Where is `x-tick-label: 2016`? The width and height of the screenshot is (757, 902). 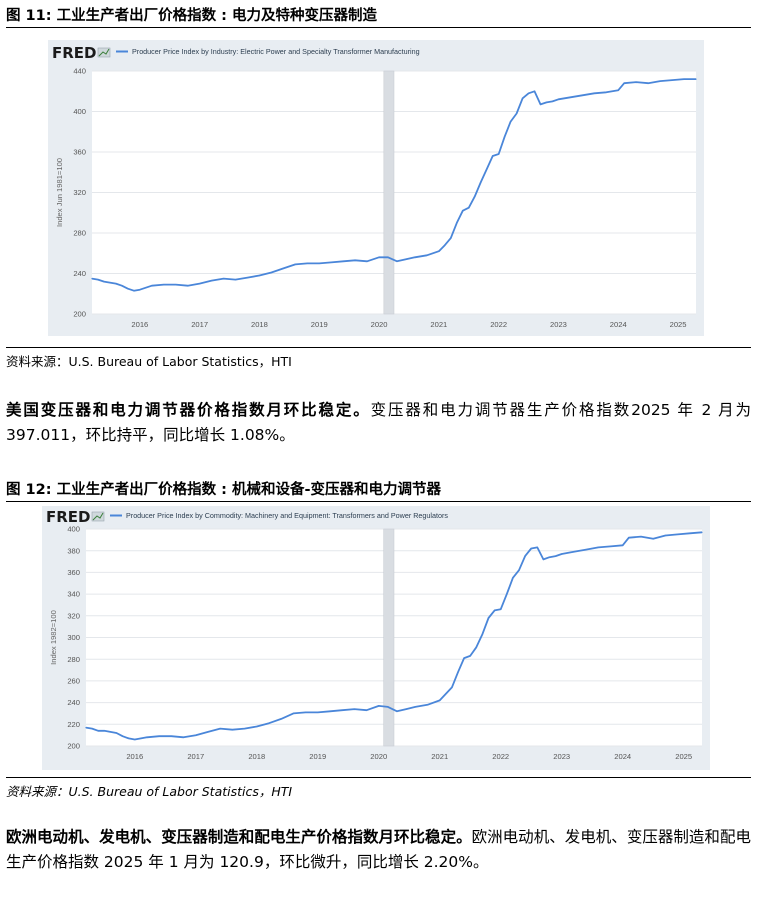 x-tick-label: 2016 is located at coordinates (139, 324).